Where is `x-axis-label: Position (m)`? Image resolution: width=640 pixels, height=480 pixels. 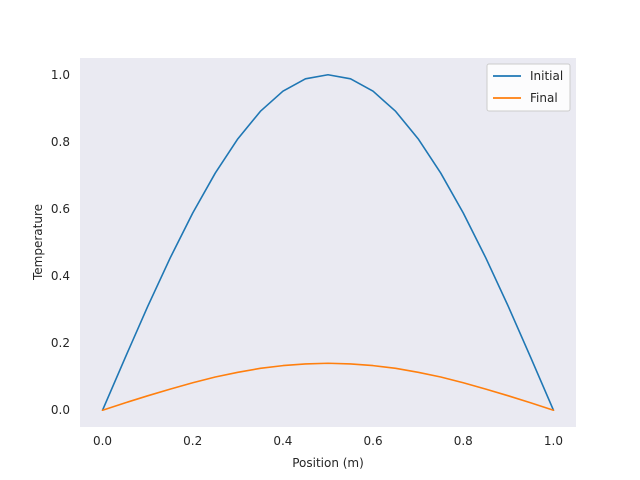 x-axis-label: Position (m) is located at coordinates (328, 463).